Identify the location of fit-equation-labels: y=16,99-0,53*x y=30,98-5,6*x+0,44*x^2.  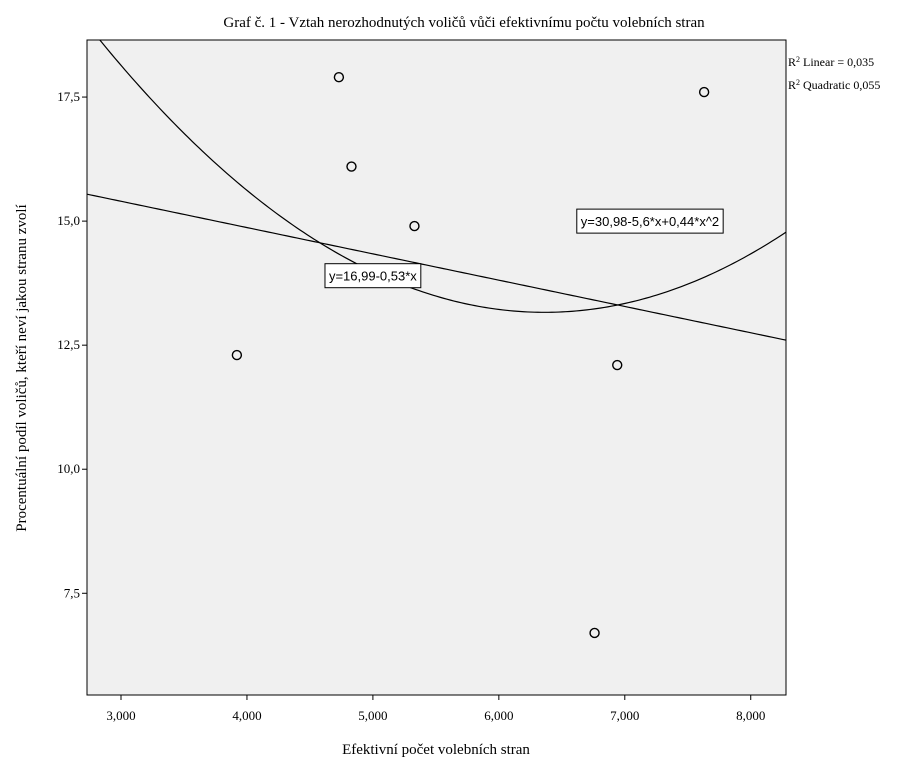
(524, 248).